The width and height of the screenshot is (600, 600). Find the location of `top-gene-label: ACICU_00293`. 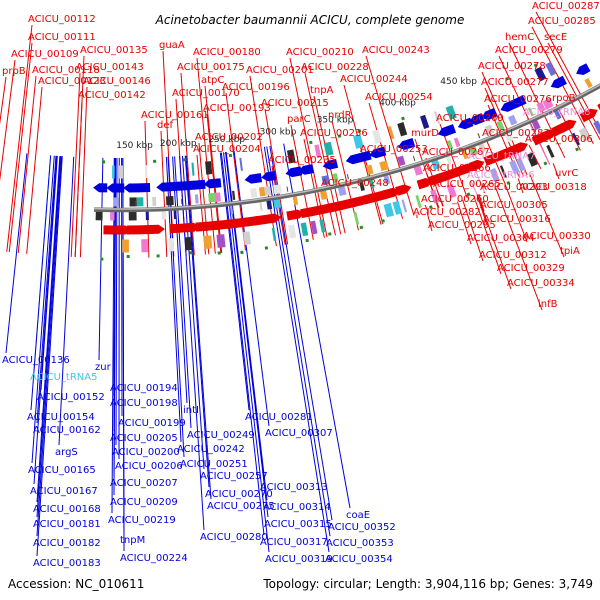

top-gene-label: ACICU_00293 is located at coordinates (514, 187).